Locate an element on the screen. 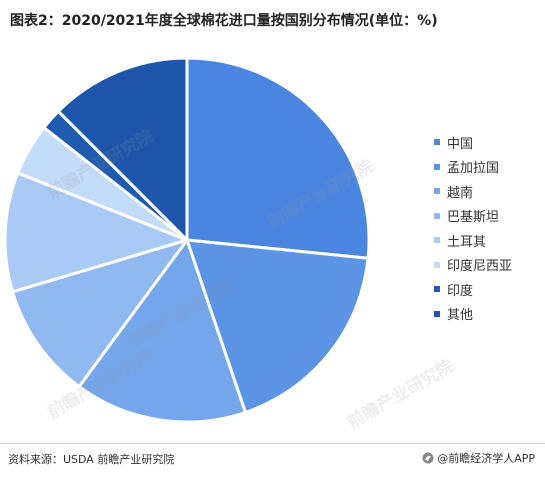 Image resolution: width=545 pixels, height=479 pixels. legend-label: 越南 is located at coordinates (460, 193).